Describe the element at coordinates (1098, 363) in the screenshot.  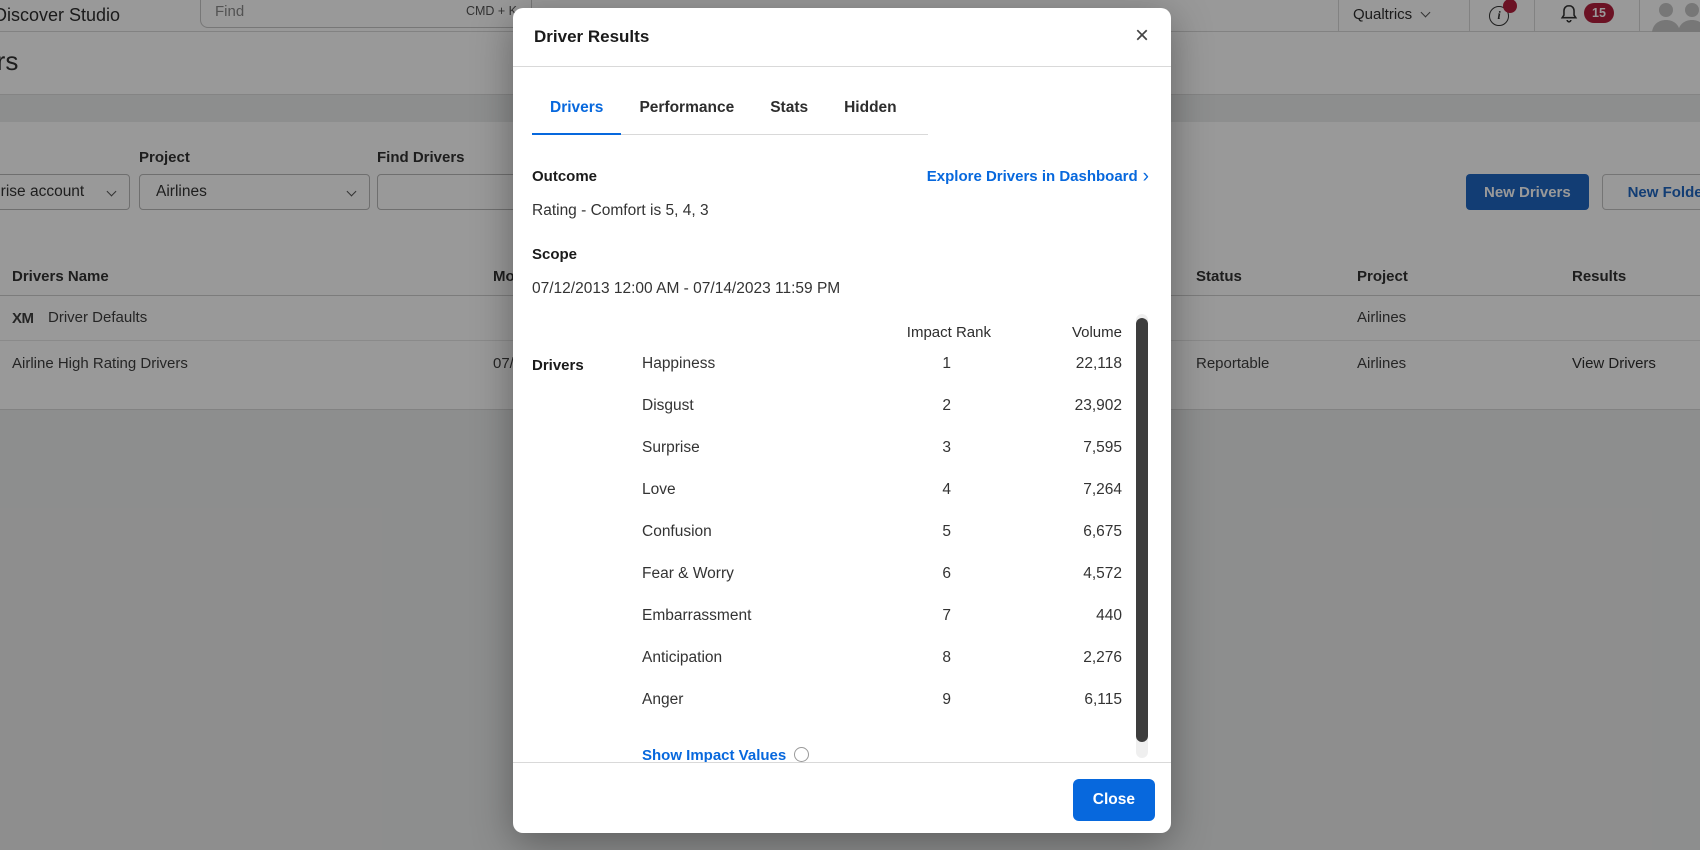
I see `driver-volume: 22,118` at that location.